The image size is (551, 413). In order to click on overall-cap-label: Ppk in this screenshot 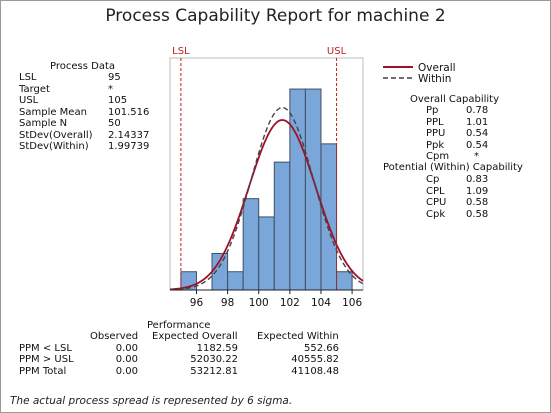, I will do `click(435, 145)`.